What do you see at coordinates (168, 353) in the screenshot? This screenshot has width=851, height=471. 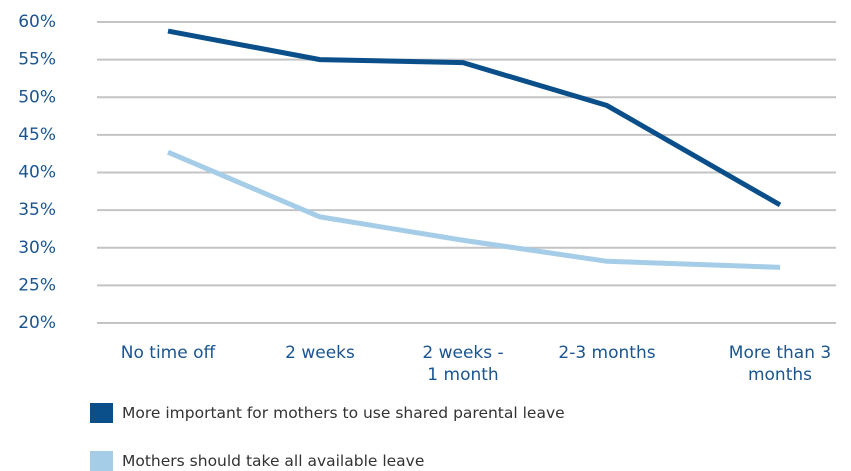 I see `x-tick-label: No time off` at bounding box center [168, 353].